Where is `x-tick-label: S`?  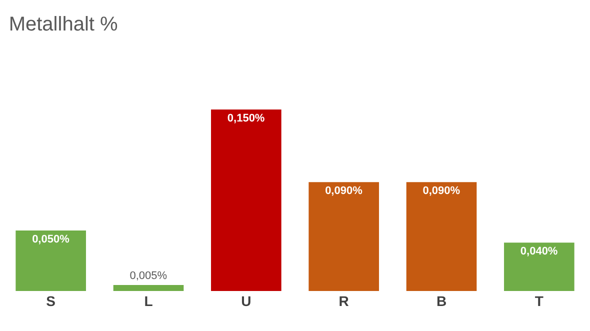
x-tick-label: S is located at coordinates (51, 301).